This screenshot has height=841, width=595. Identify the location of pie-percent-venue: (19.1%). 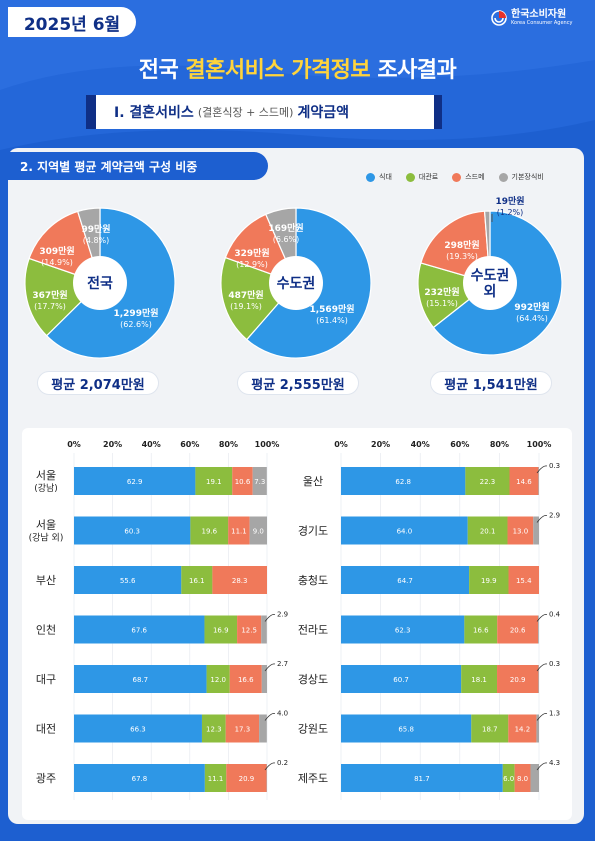
(246, 306).